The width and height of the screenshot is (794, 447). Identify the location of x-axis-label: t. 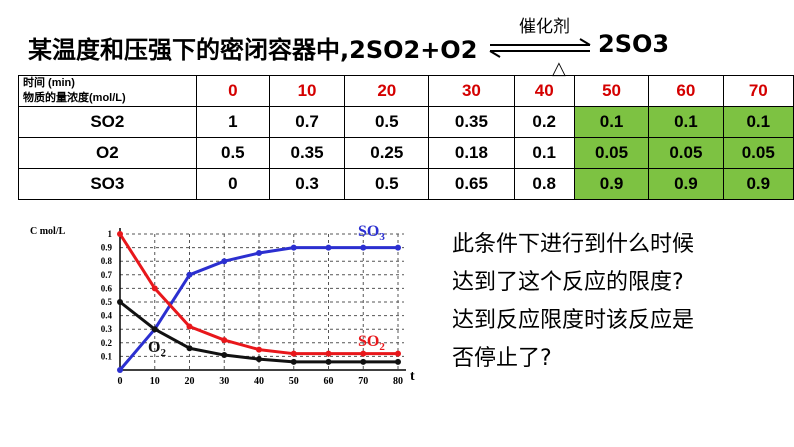
(412, 376).